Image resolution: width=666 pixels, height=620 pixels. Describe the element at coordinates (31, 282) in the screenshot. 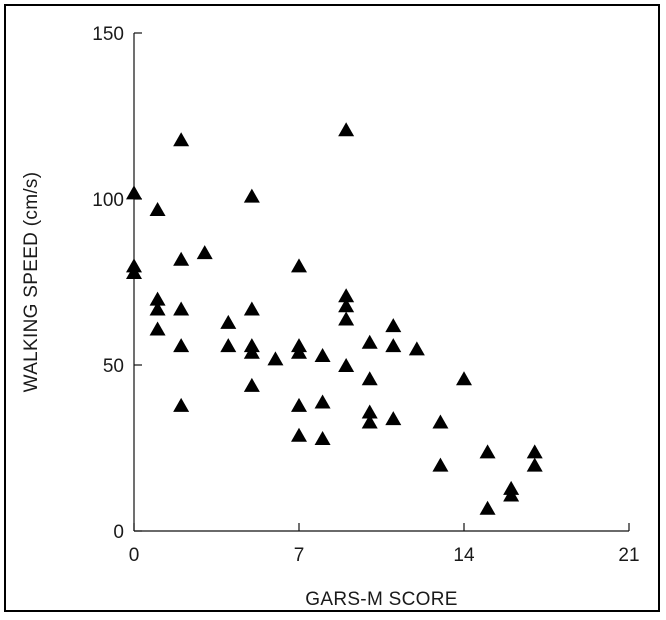

I see `y-axis-label: WALKING SPEED (cm/s)` at that location.